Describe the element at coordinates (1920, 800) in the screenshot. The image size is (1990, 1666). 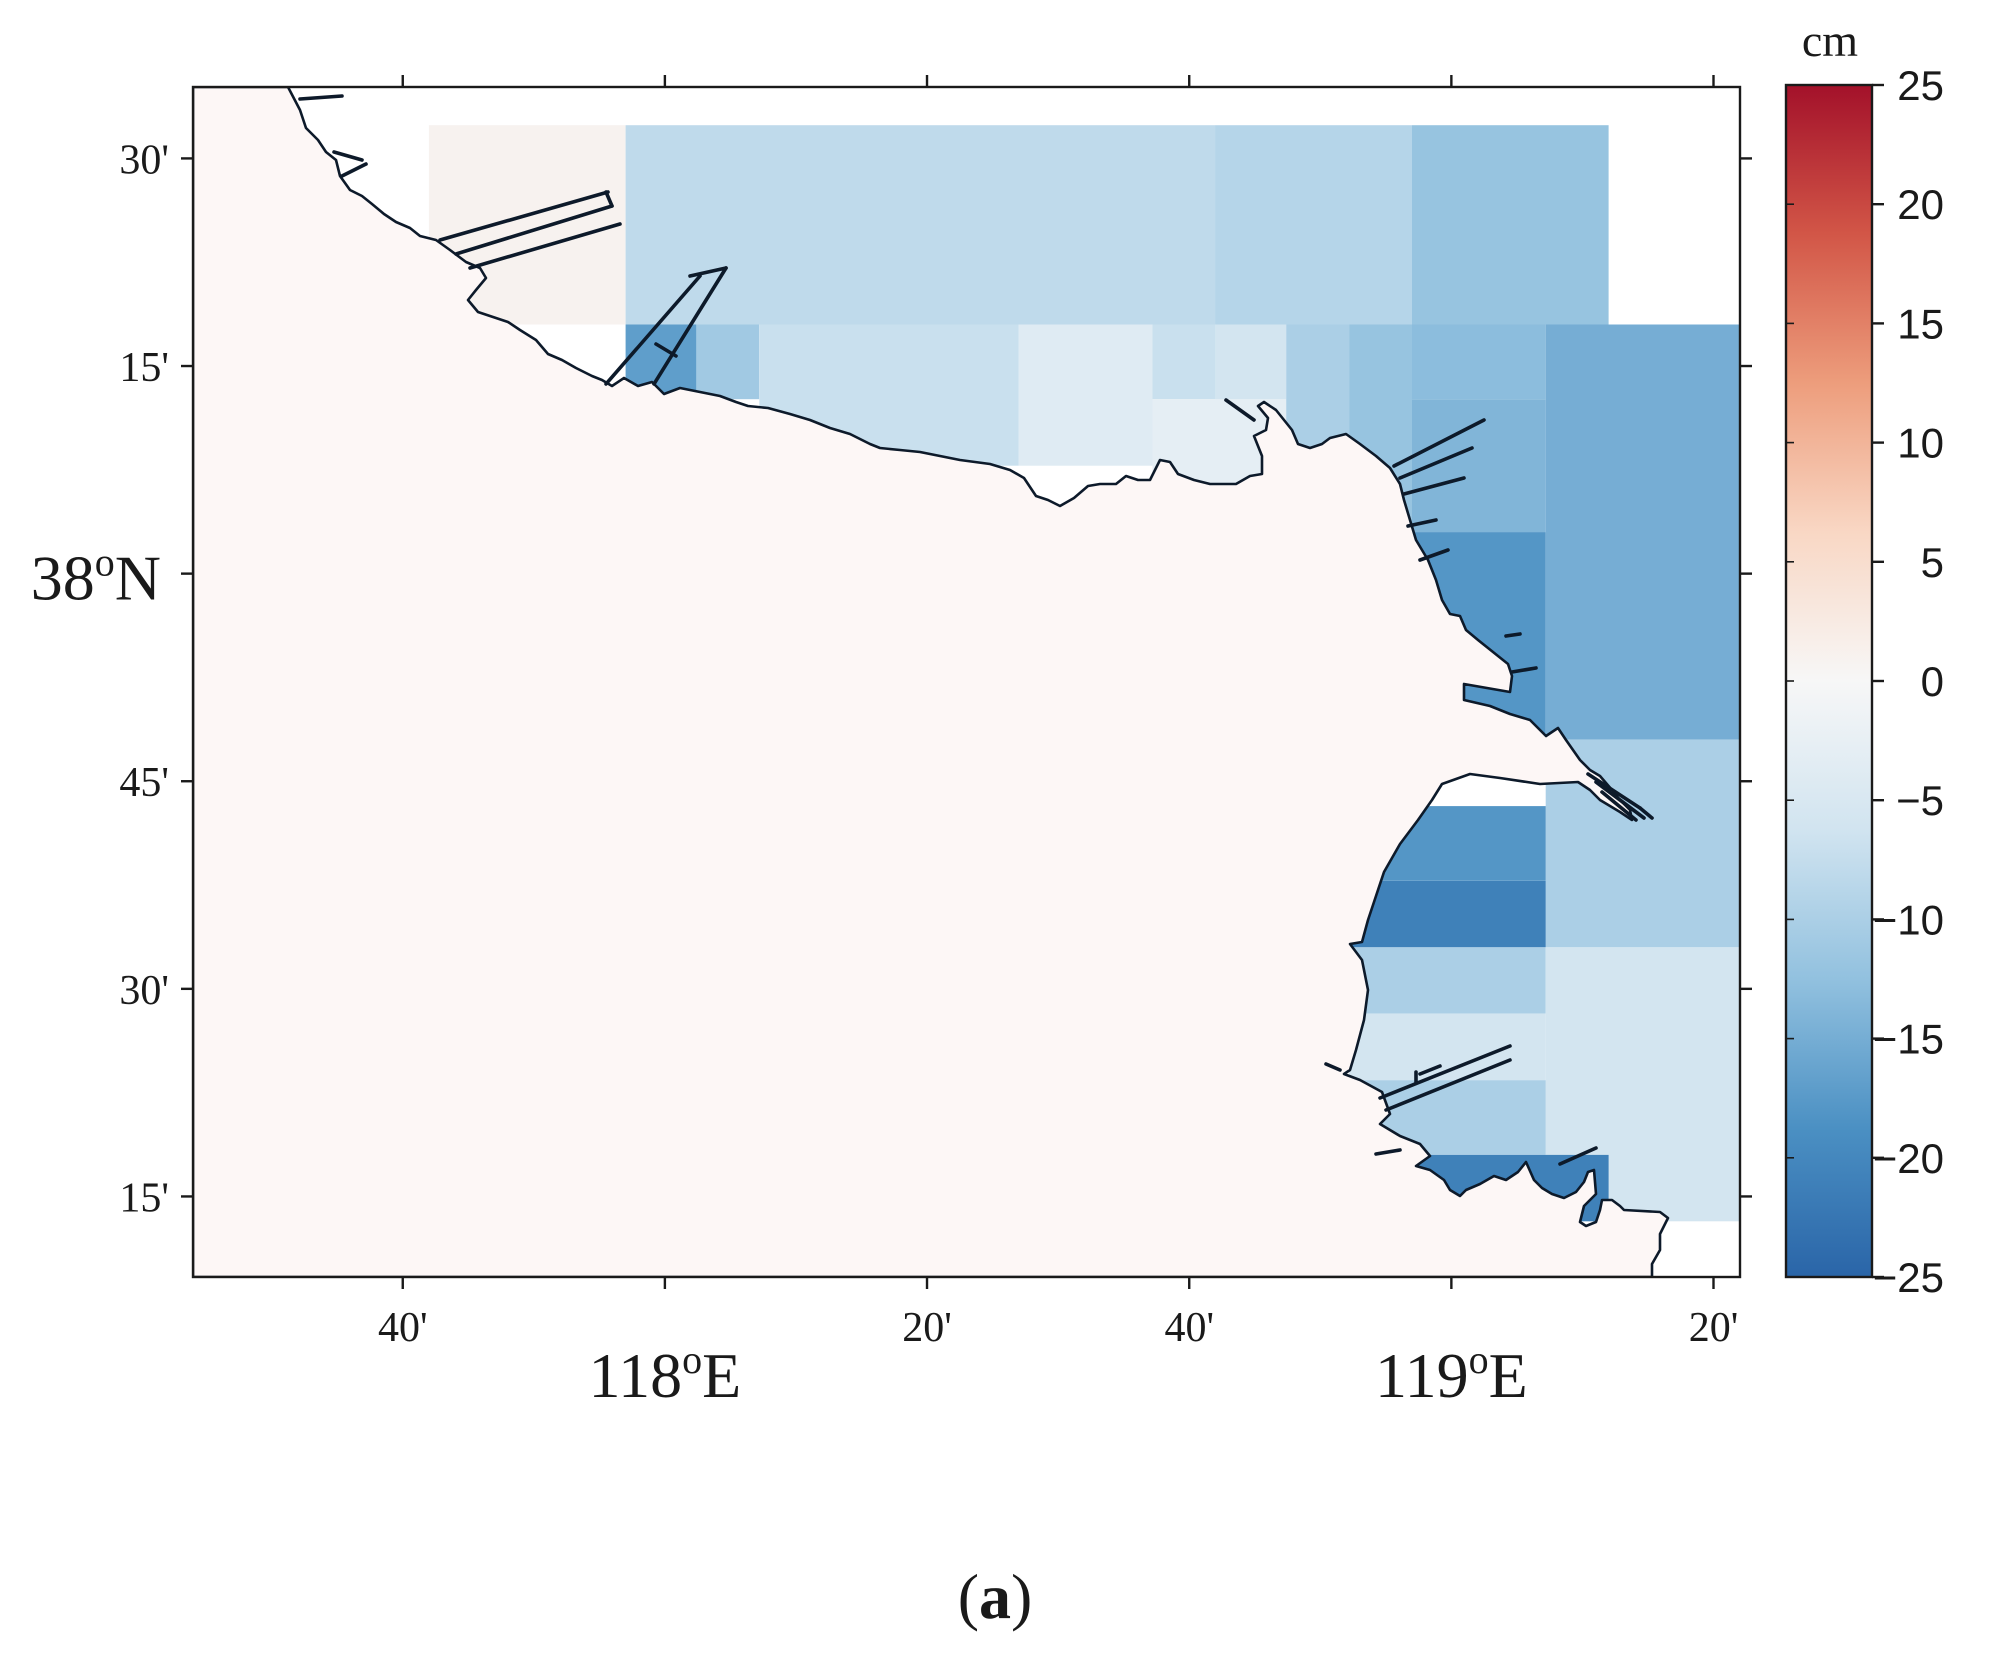
I see `colorbar-tick-label: −5` at that location.